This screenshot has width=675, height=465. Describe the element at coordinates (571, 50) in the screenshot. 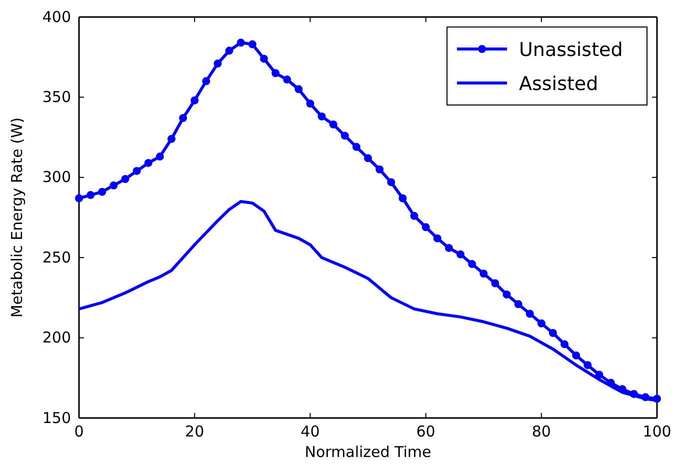

I see `legend-label: Unassisted` at that location.